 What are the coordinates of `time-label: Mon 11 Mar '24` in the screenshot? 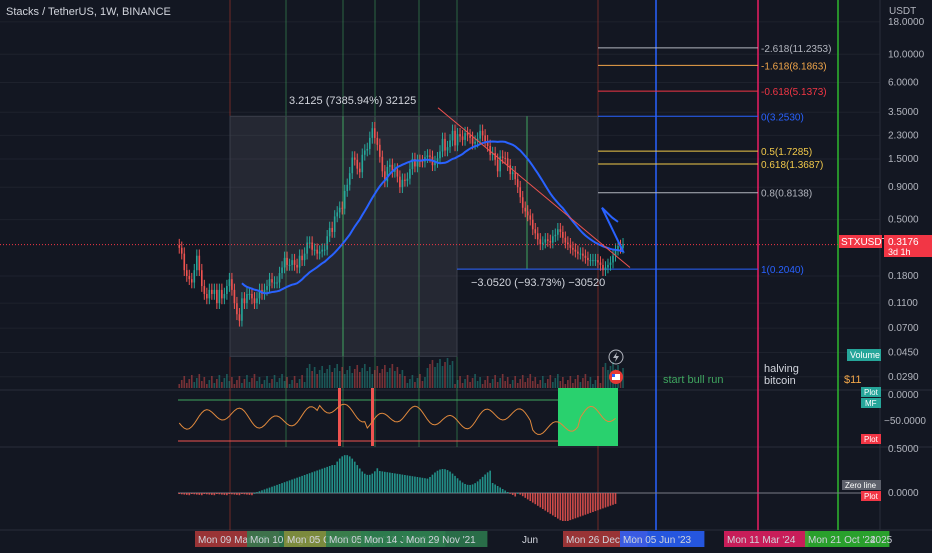 It's located at (761, 540).